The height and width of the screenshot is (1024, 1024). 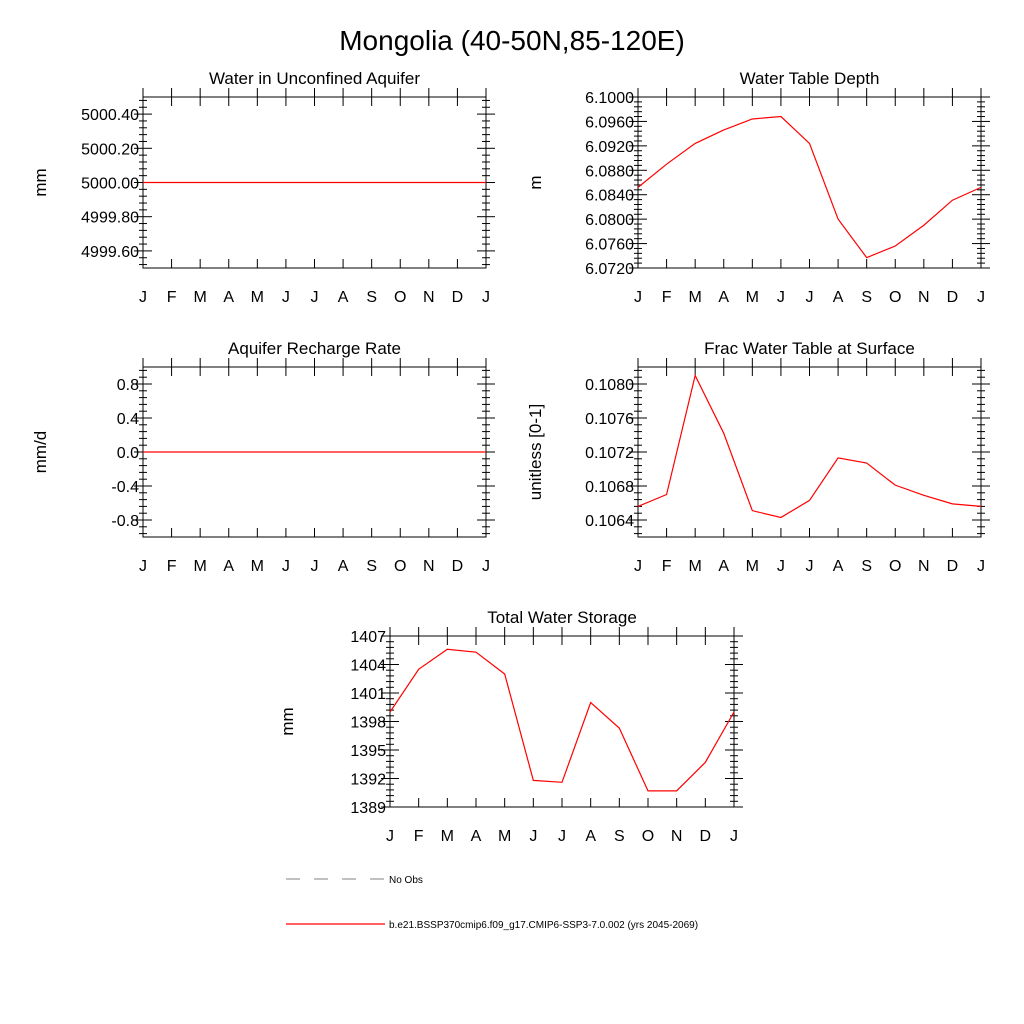 I want to click on y-tick-label: 0.1080, so click(x=609, y=385).